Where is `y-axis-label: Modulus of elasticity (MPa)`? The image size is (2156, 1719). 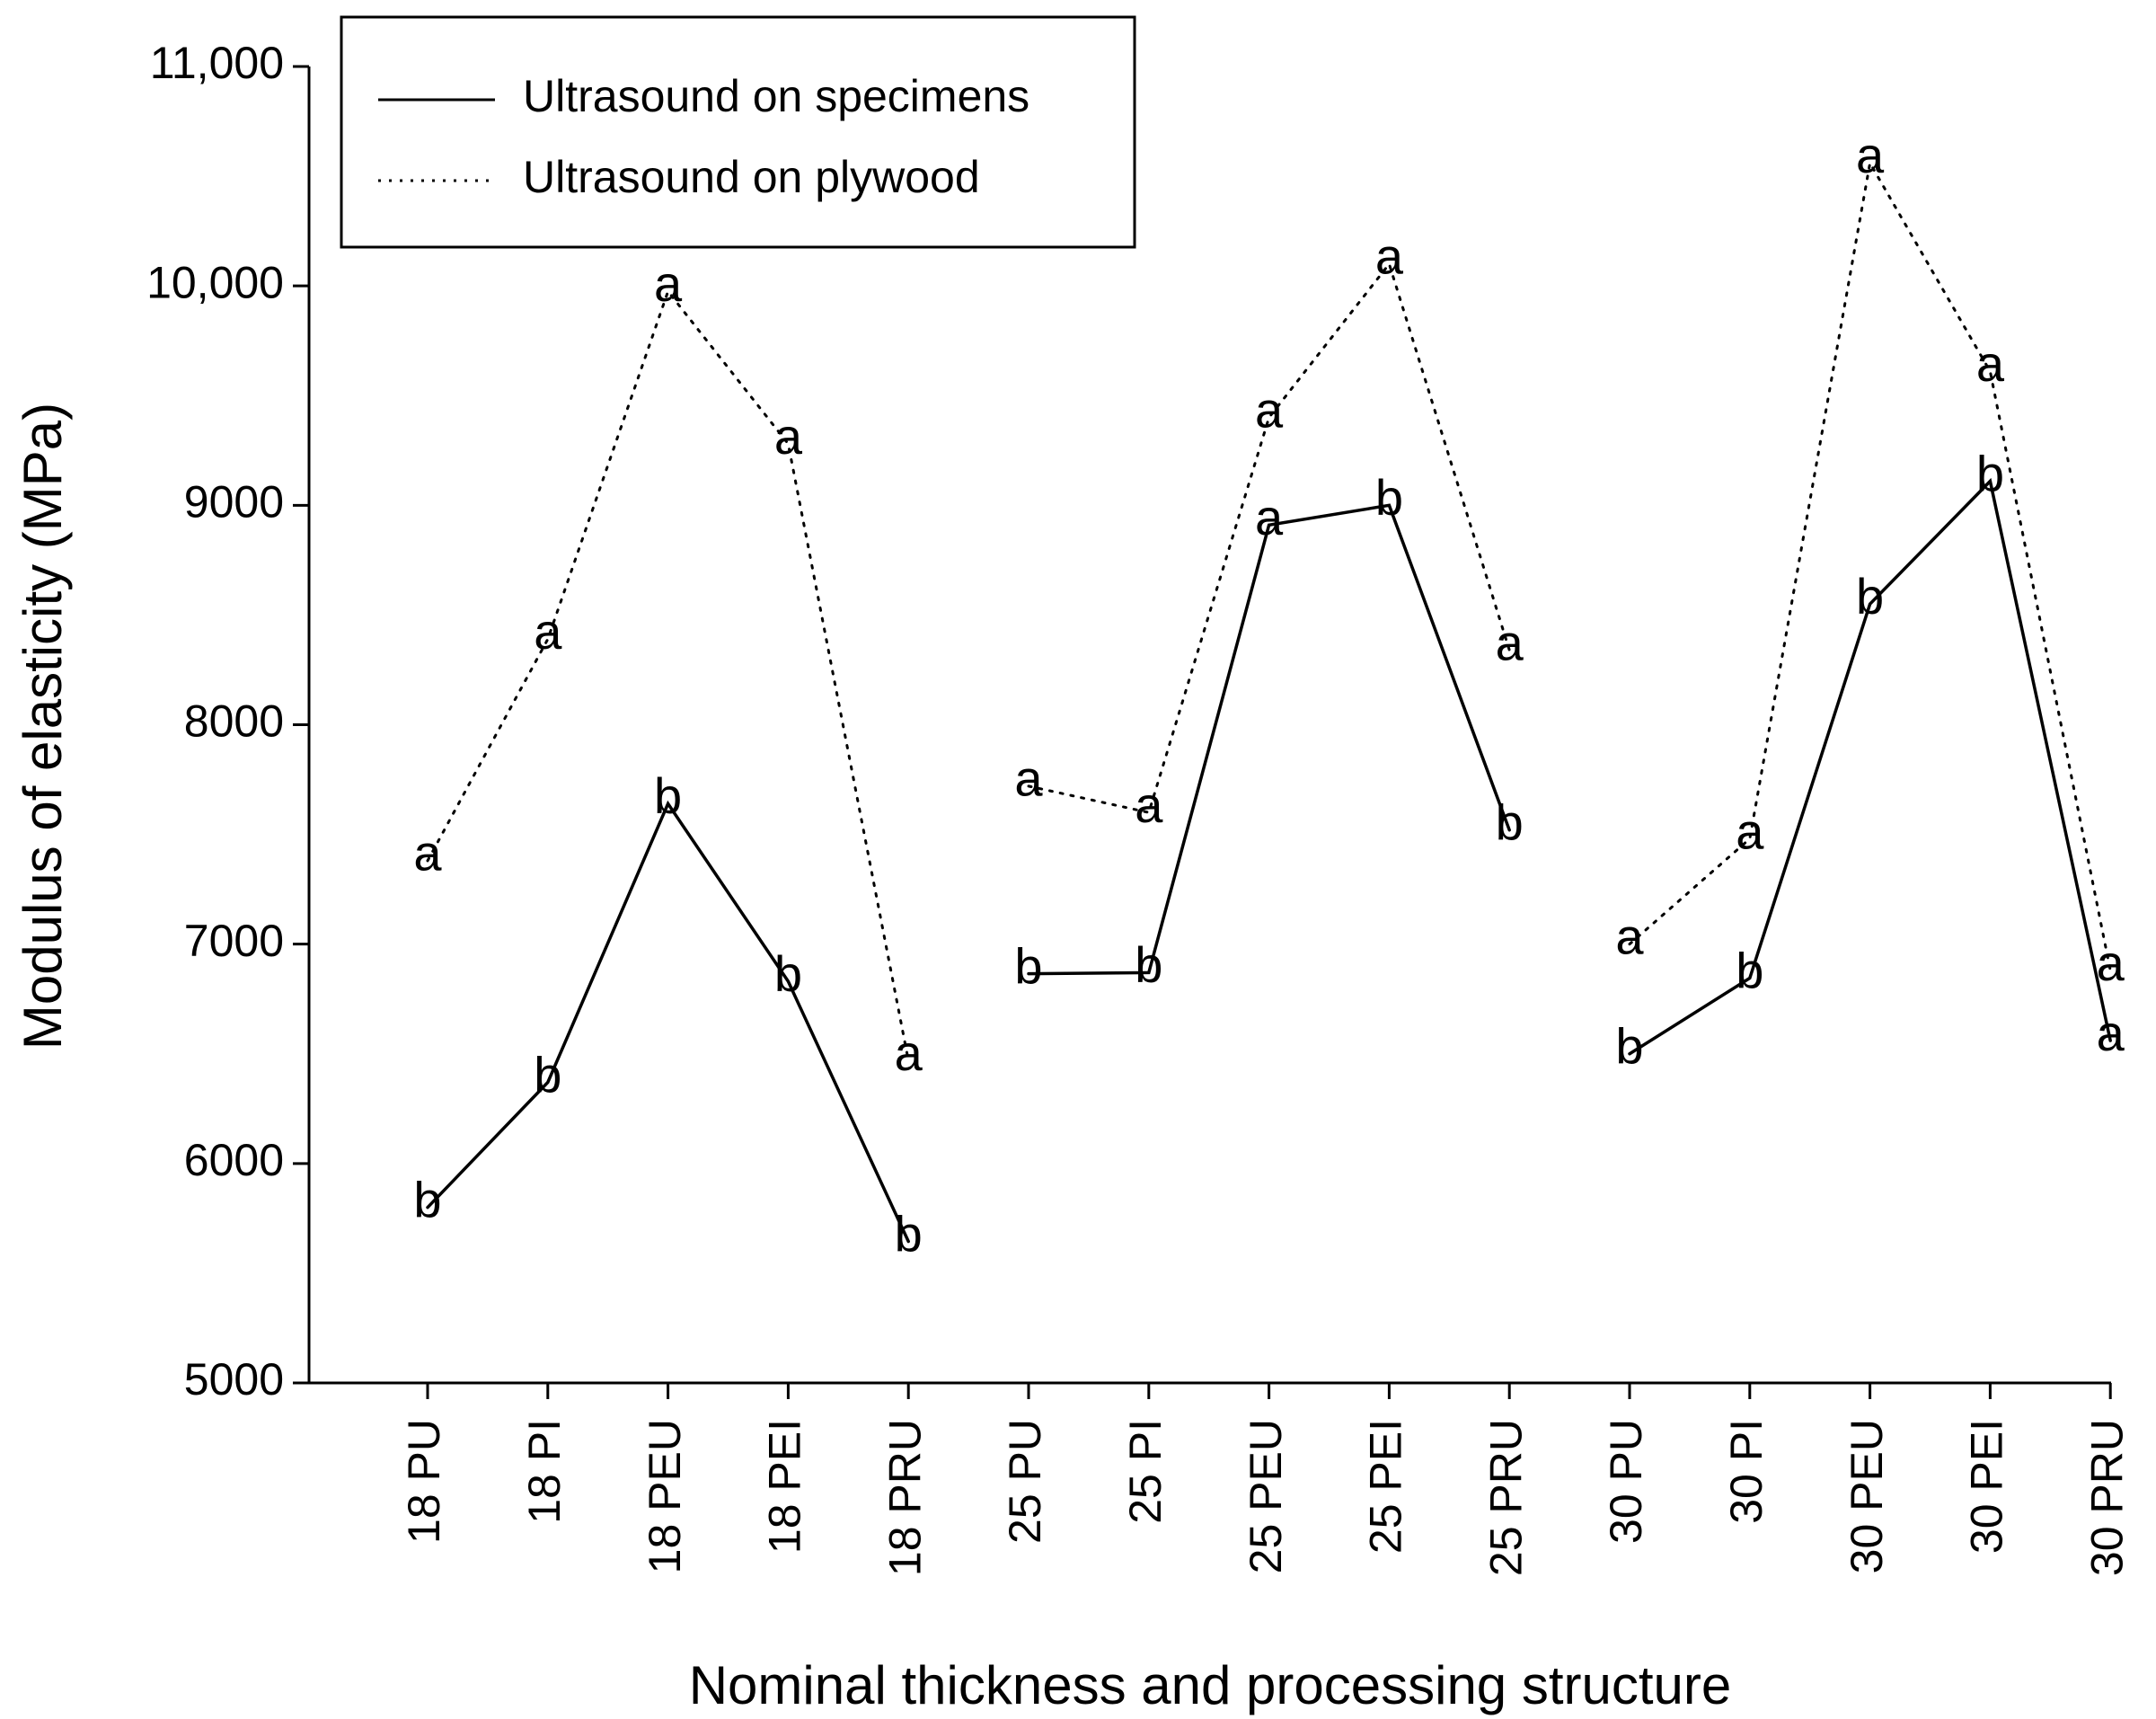
y-axis-label: Modulus of elasticity (MPa) is located at coordinates (43, 726).